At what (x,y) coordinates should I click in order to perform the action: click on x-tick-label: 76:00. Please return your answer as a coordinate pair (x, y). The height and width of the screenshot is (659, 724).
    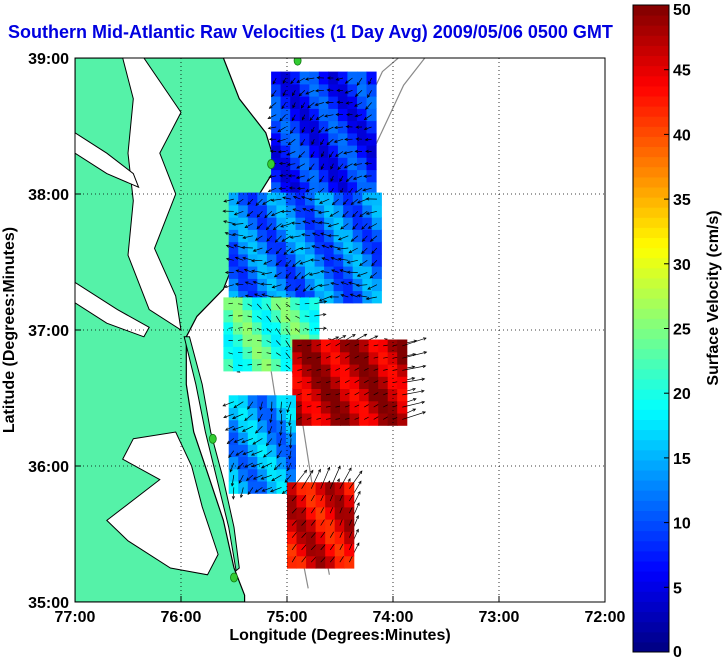
    Looking at the image, I should click on (181, 617).